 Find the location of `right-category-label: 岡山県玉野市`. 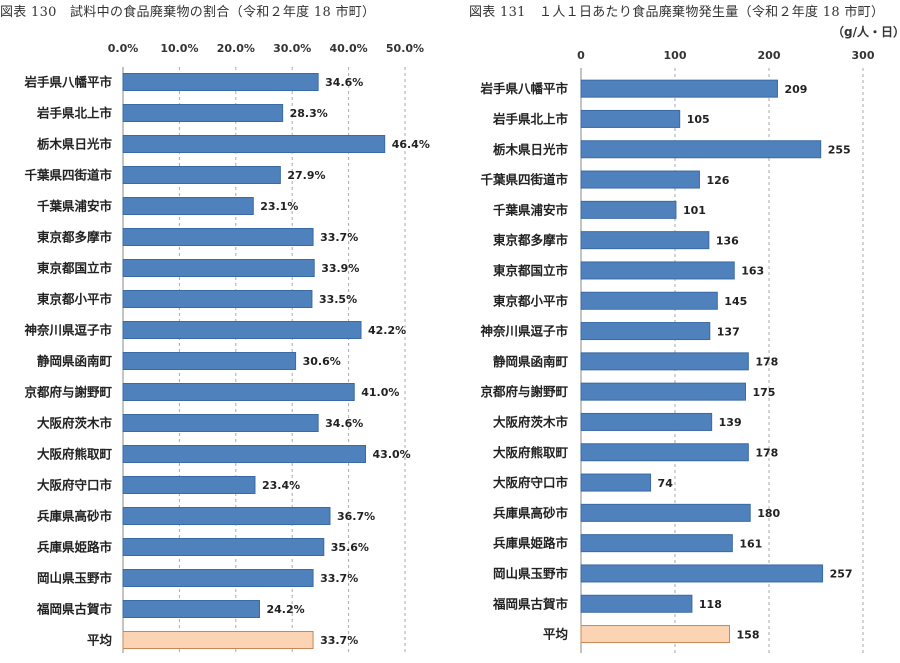

right-category-label: 岡山県玉野市 is located at coordinates (531, 573).